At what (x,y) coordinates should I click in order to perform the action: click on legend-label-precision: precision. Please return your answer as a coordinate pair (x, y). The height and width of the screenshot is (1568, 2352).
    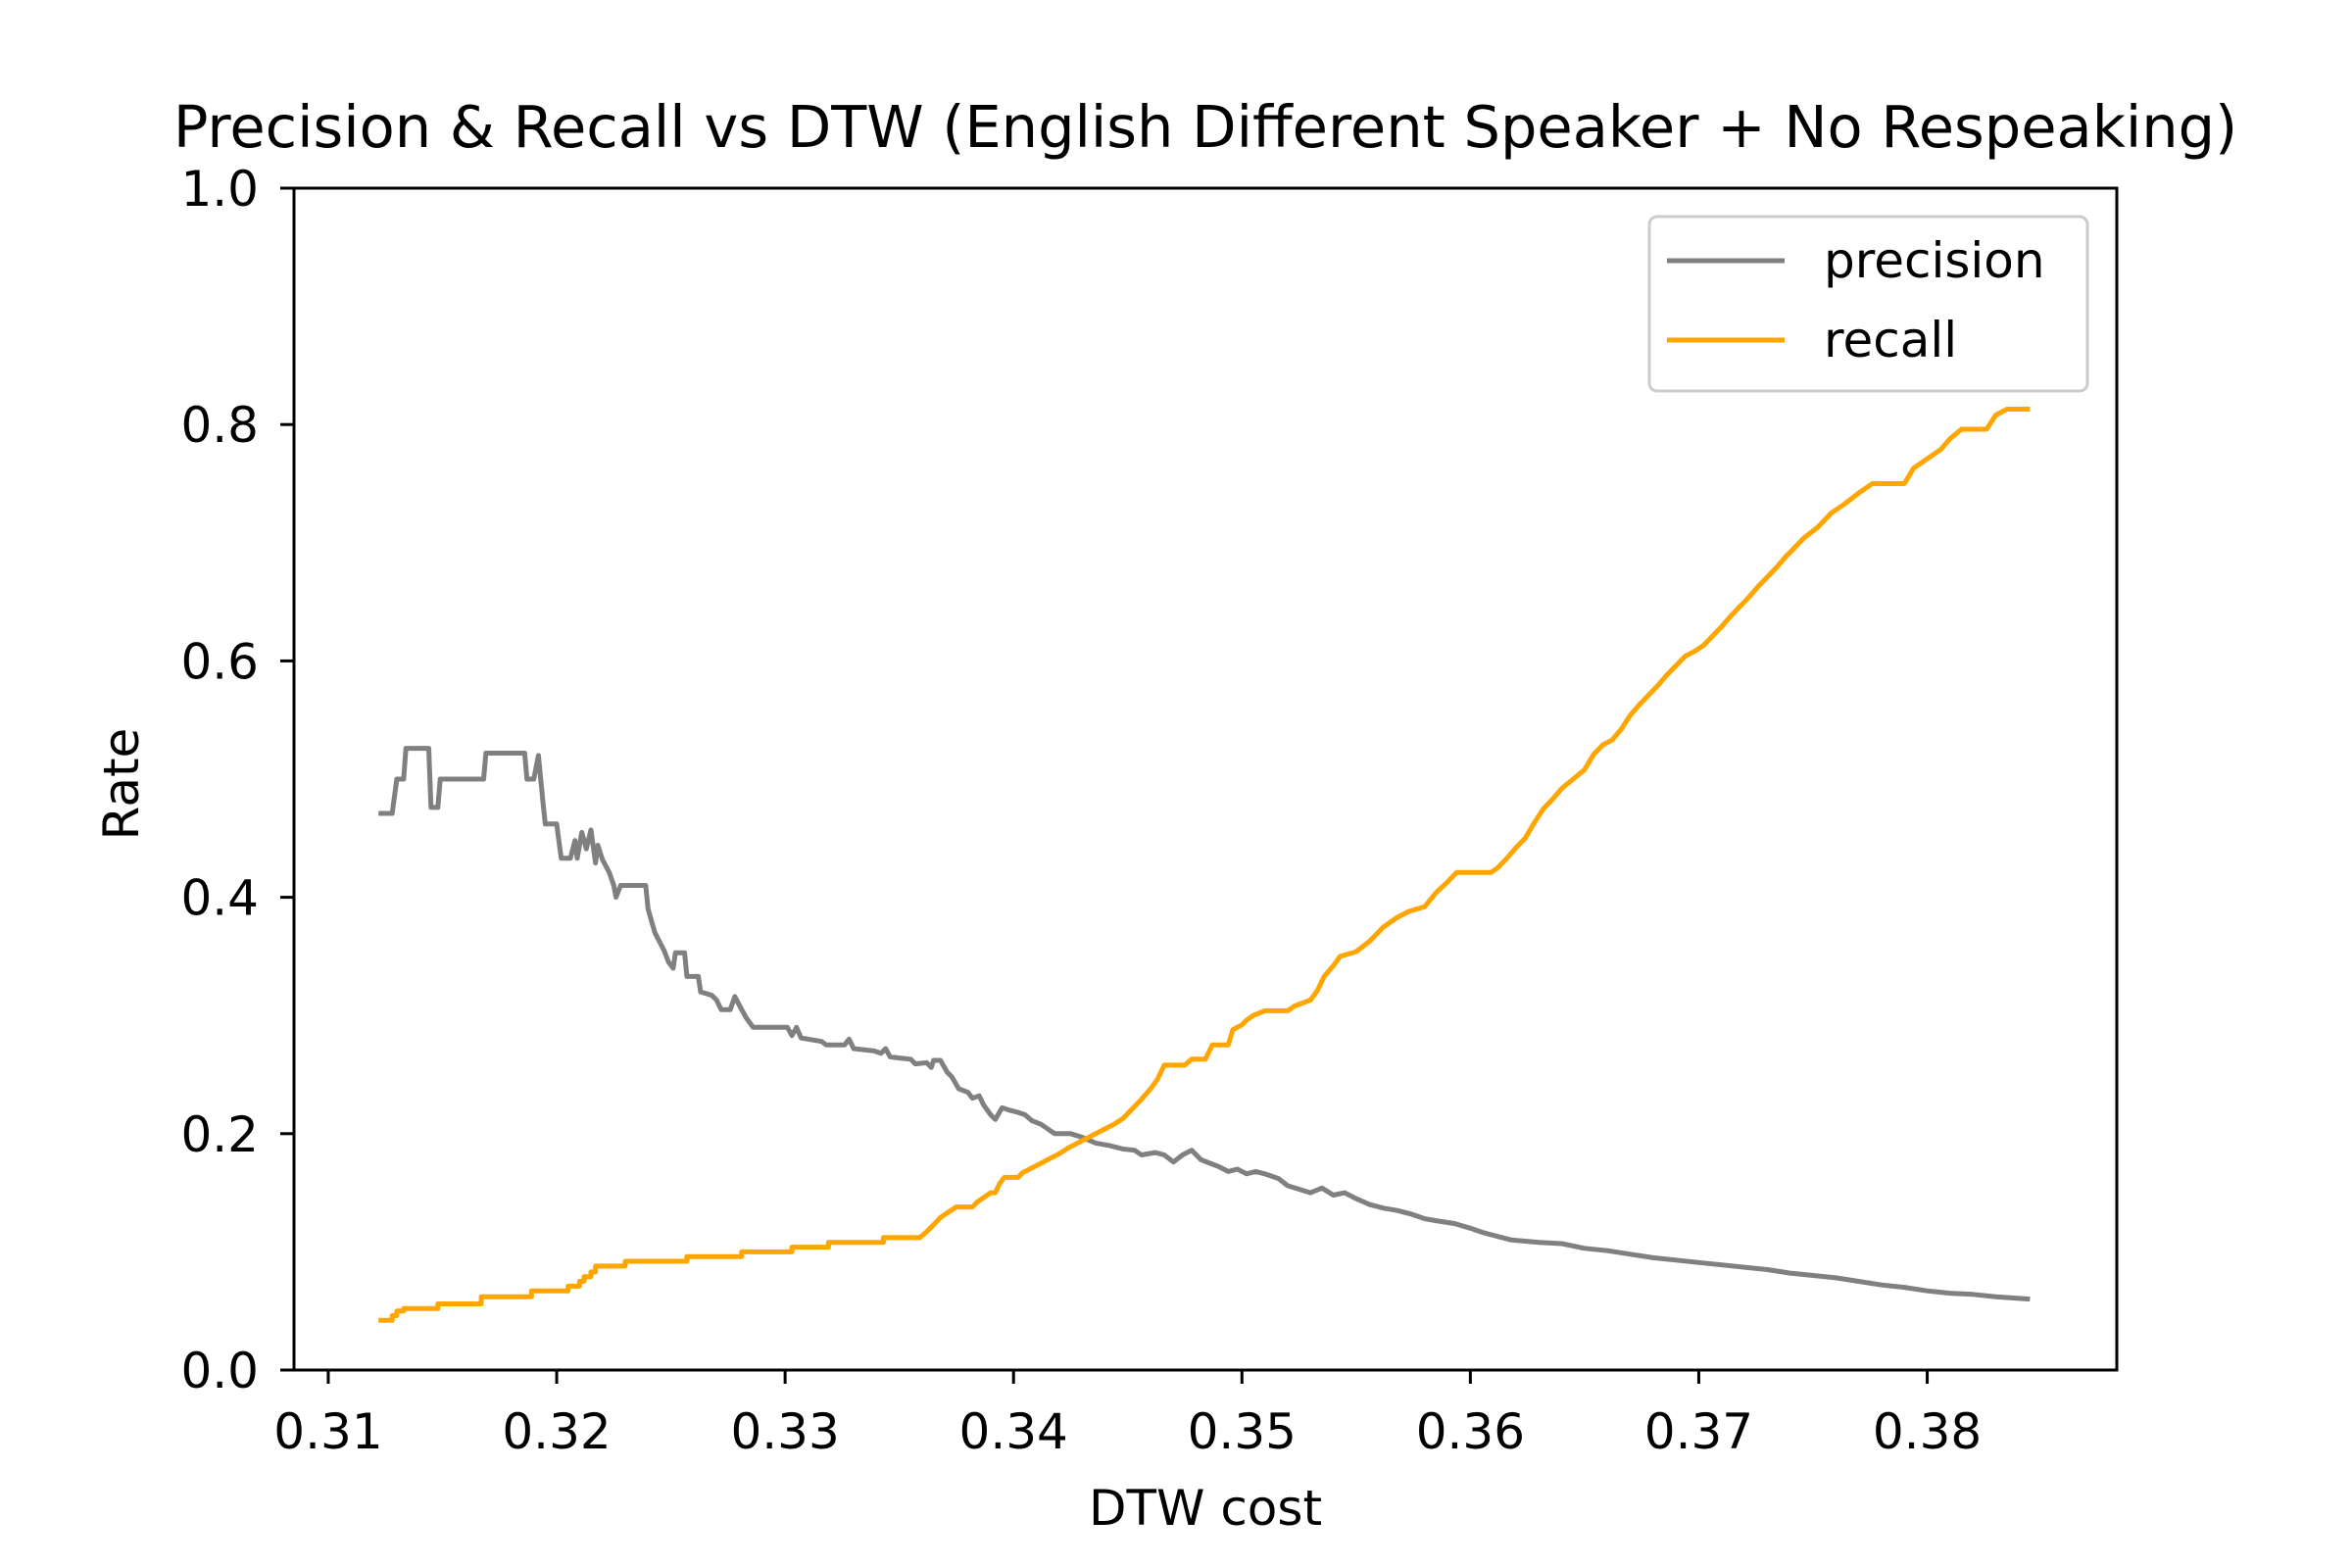
    Looking at the image, I should click on (1934, 260).